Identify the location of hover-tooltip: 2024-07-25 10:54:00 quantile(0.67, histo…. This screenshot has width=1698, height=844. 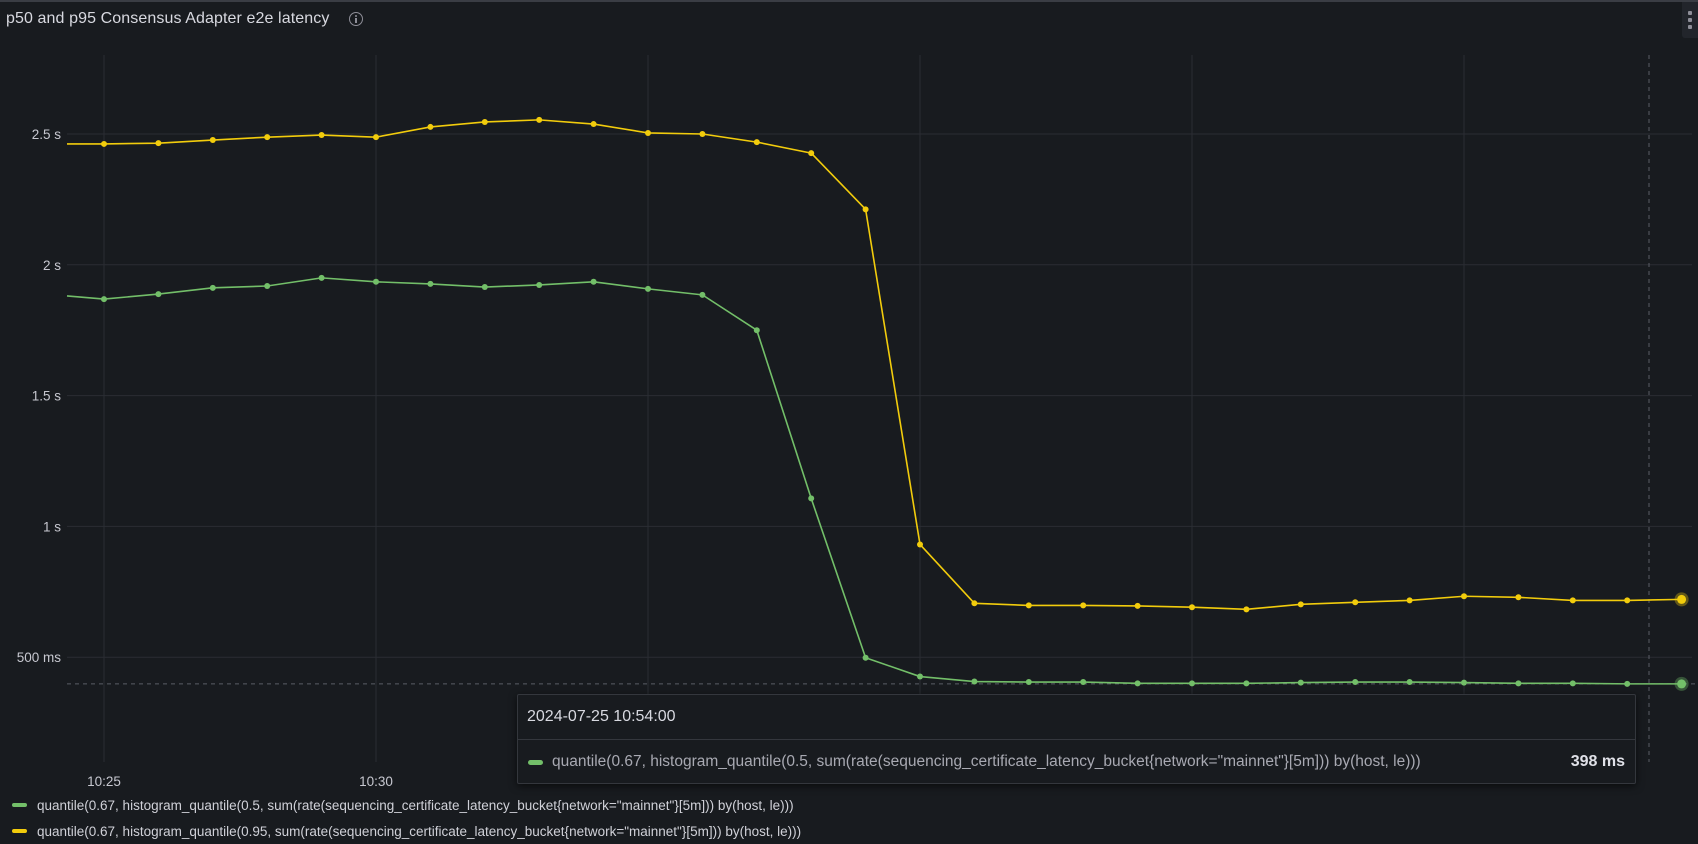
(1076, 739).